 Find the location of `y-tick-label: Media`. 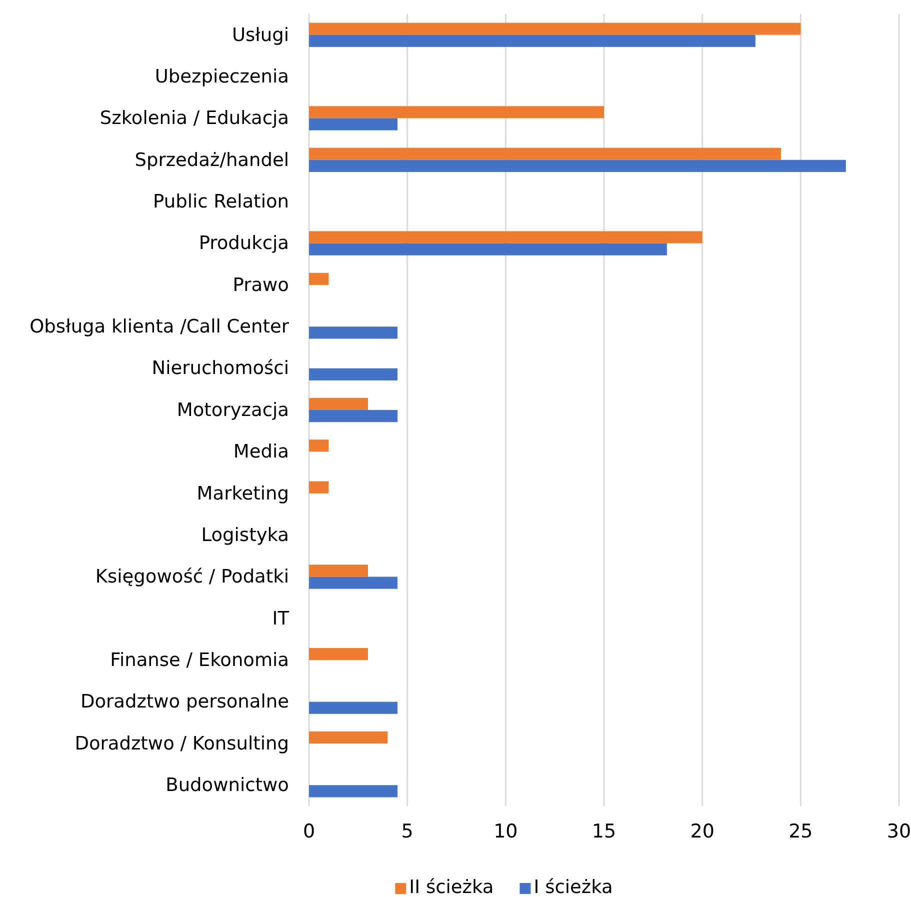

y-tick-label: Media is located at coordinates (261, 452).